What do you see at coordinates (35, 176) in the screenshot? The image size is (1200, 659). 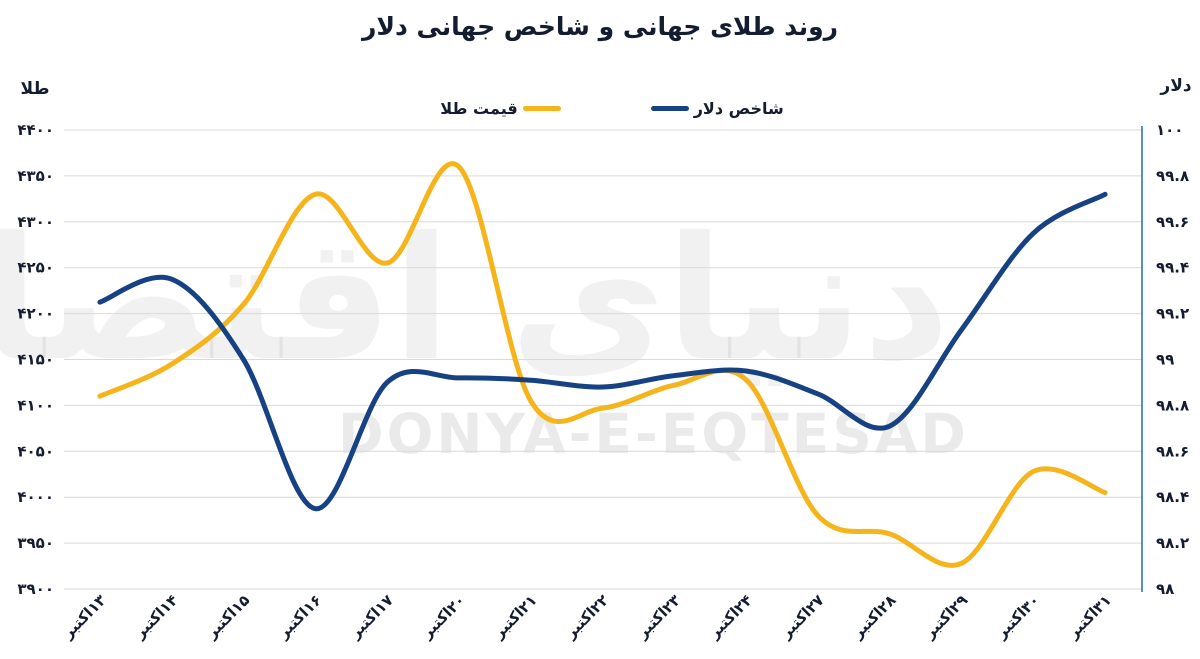 I see `left-axis-tick: ۴۳۵۰` at bounding box center [35, 176].